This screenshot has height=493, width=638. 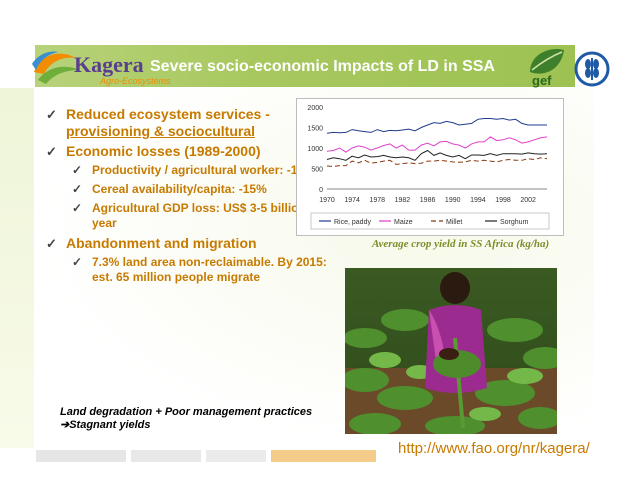 What do you see at coordinates (437, 155) in the screenshot?
I see `series-line-sorghum` at bounding box center [437, 155].